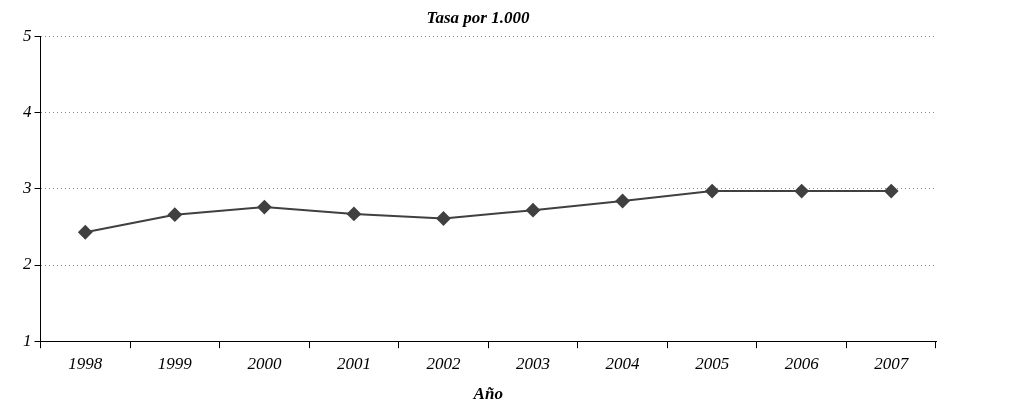  What do you see at coordinates (712, 363) in the screenshot?
I see `x-tick-label: 2005` at bounding box center [712, 363].